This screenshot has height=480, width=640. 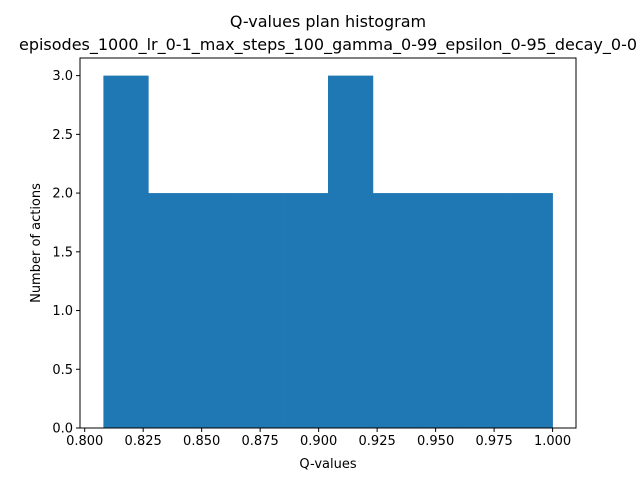 What do you see at coordinates (36, 243) in the screenshot?
I see `y-axis-label: Number of actions` at bounding box center [36, 243].